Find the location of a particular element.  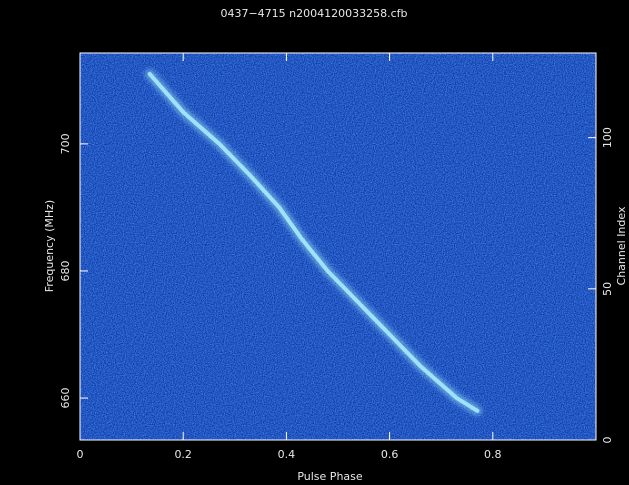

x-tick-label: 0 is located at coordinates (80, 454).